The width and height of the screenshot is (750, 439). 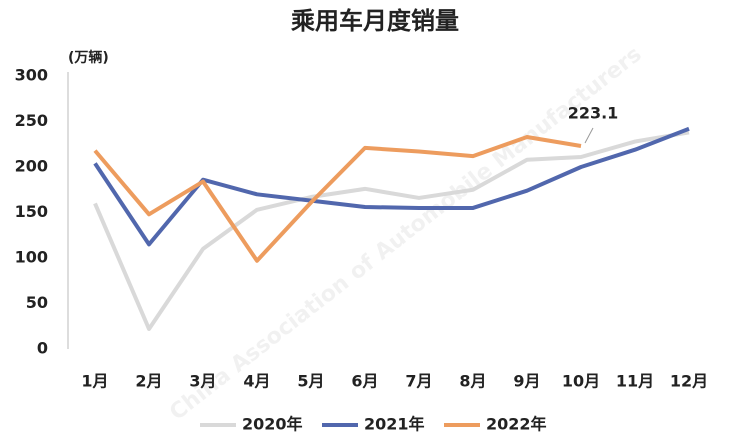 I want to click on data-label: 223.1, so click(x=593, y=112).